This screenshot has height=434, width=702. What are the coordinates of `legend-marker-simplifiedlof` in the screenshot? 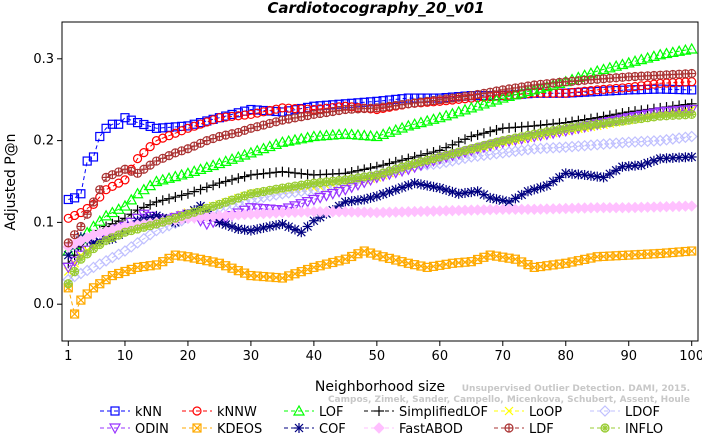 It's located at (379, 411).